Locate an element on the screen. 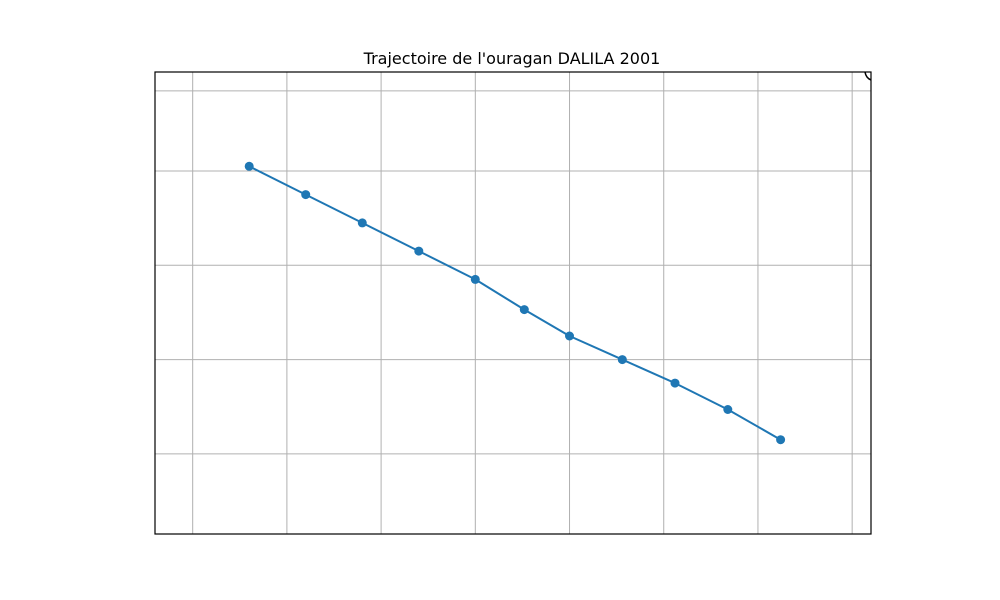 Image resolution: width=1000 pixels, height=600 pixels. coastline-fragment is located at coordinates (868, 76).